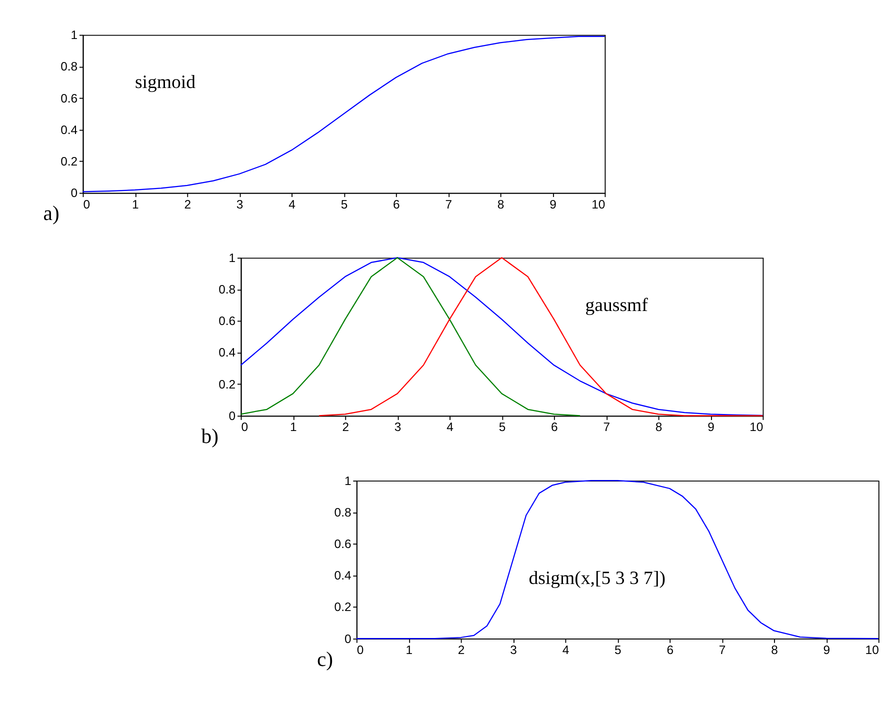 This screenshot has height=720, width=885. Describe the element at coordinates (617, 305) in the screenshot. I see `annotation: gaussmf` at that location.